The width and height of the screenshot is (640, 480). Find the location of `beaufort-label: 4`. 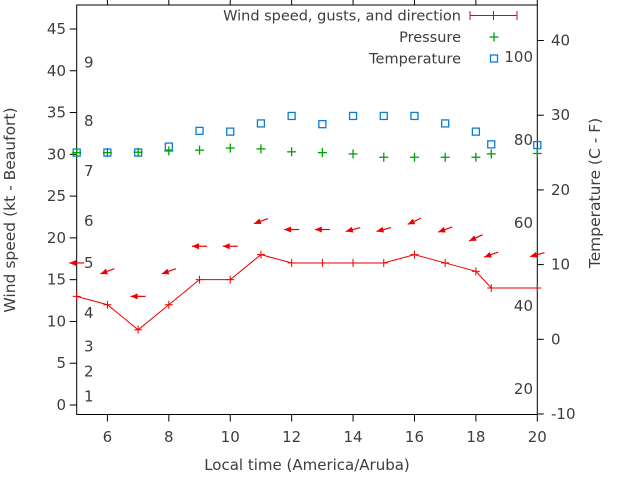

beaufort-label: 4 is located at coordinates (89, 313).